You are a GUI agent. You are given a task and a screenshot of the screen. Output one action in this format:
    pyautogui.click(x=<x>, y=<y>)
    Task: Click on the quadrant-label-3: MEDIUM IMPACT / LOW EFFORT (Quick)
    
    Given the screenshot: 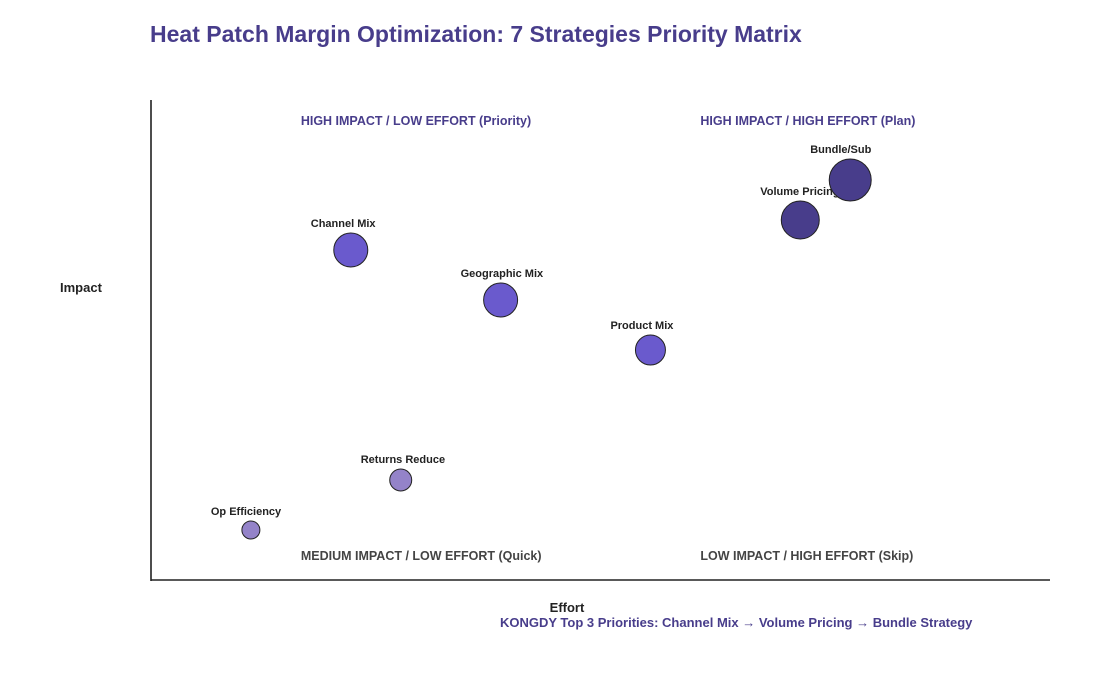 What is the action you would take?
    pyautogui.click(x=421, y=556)
    